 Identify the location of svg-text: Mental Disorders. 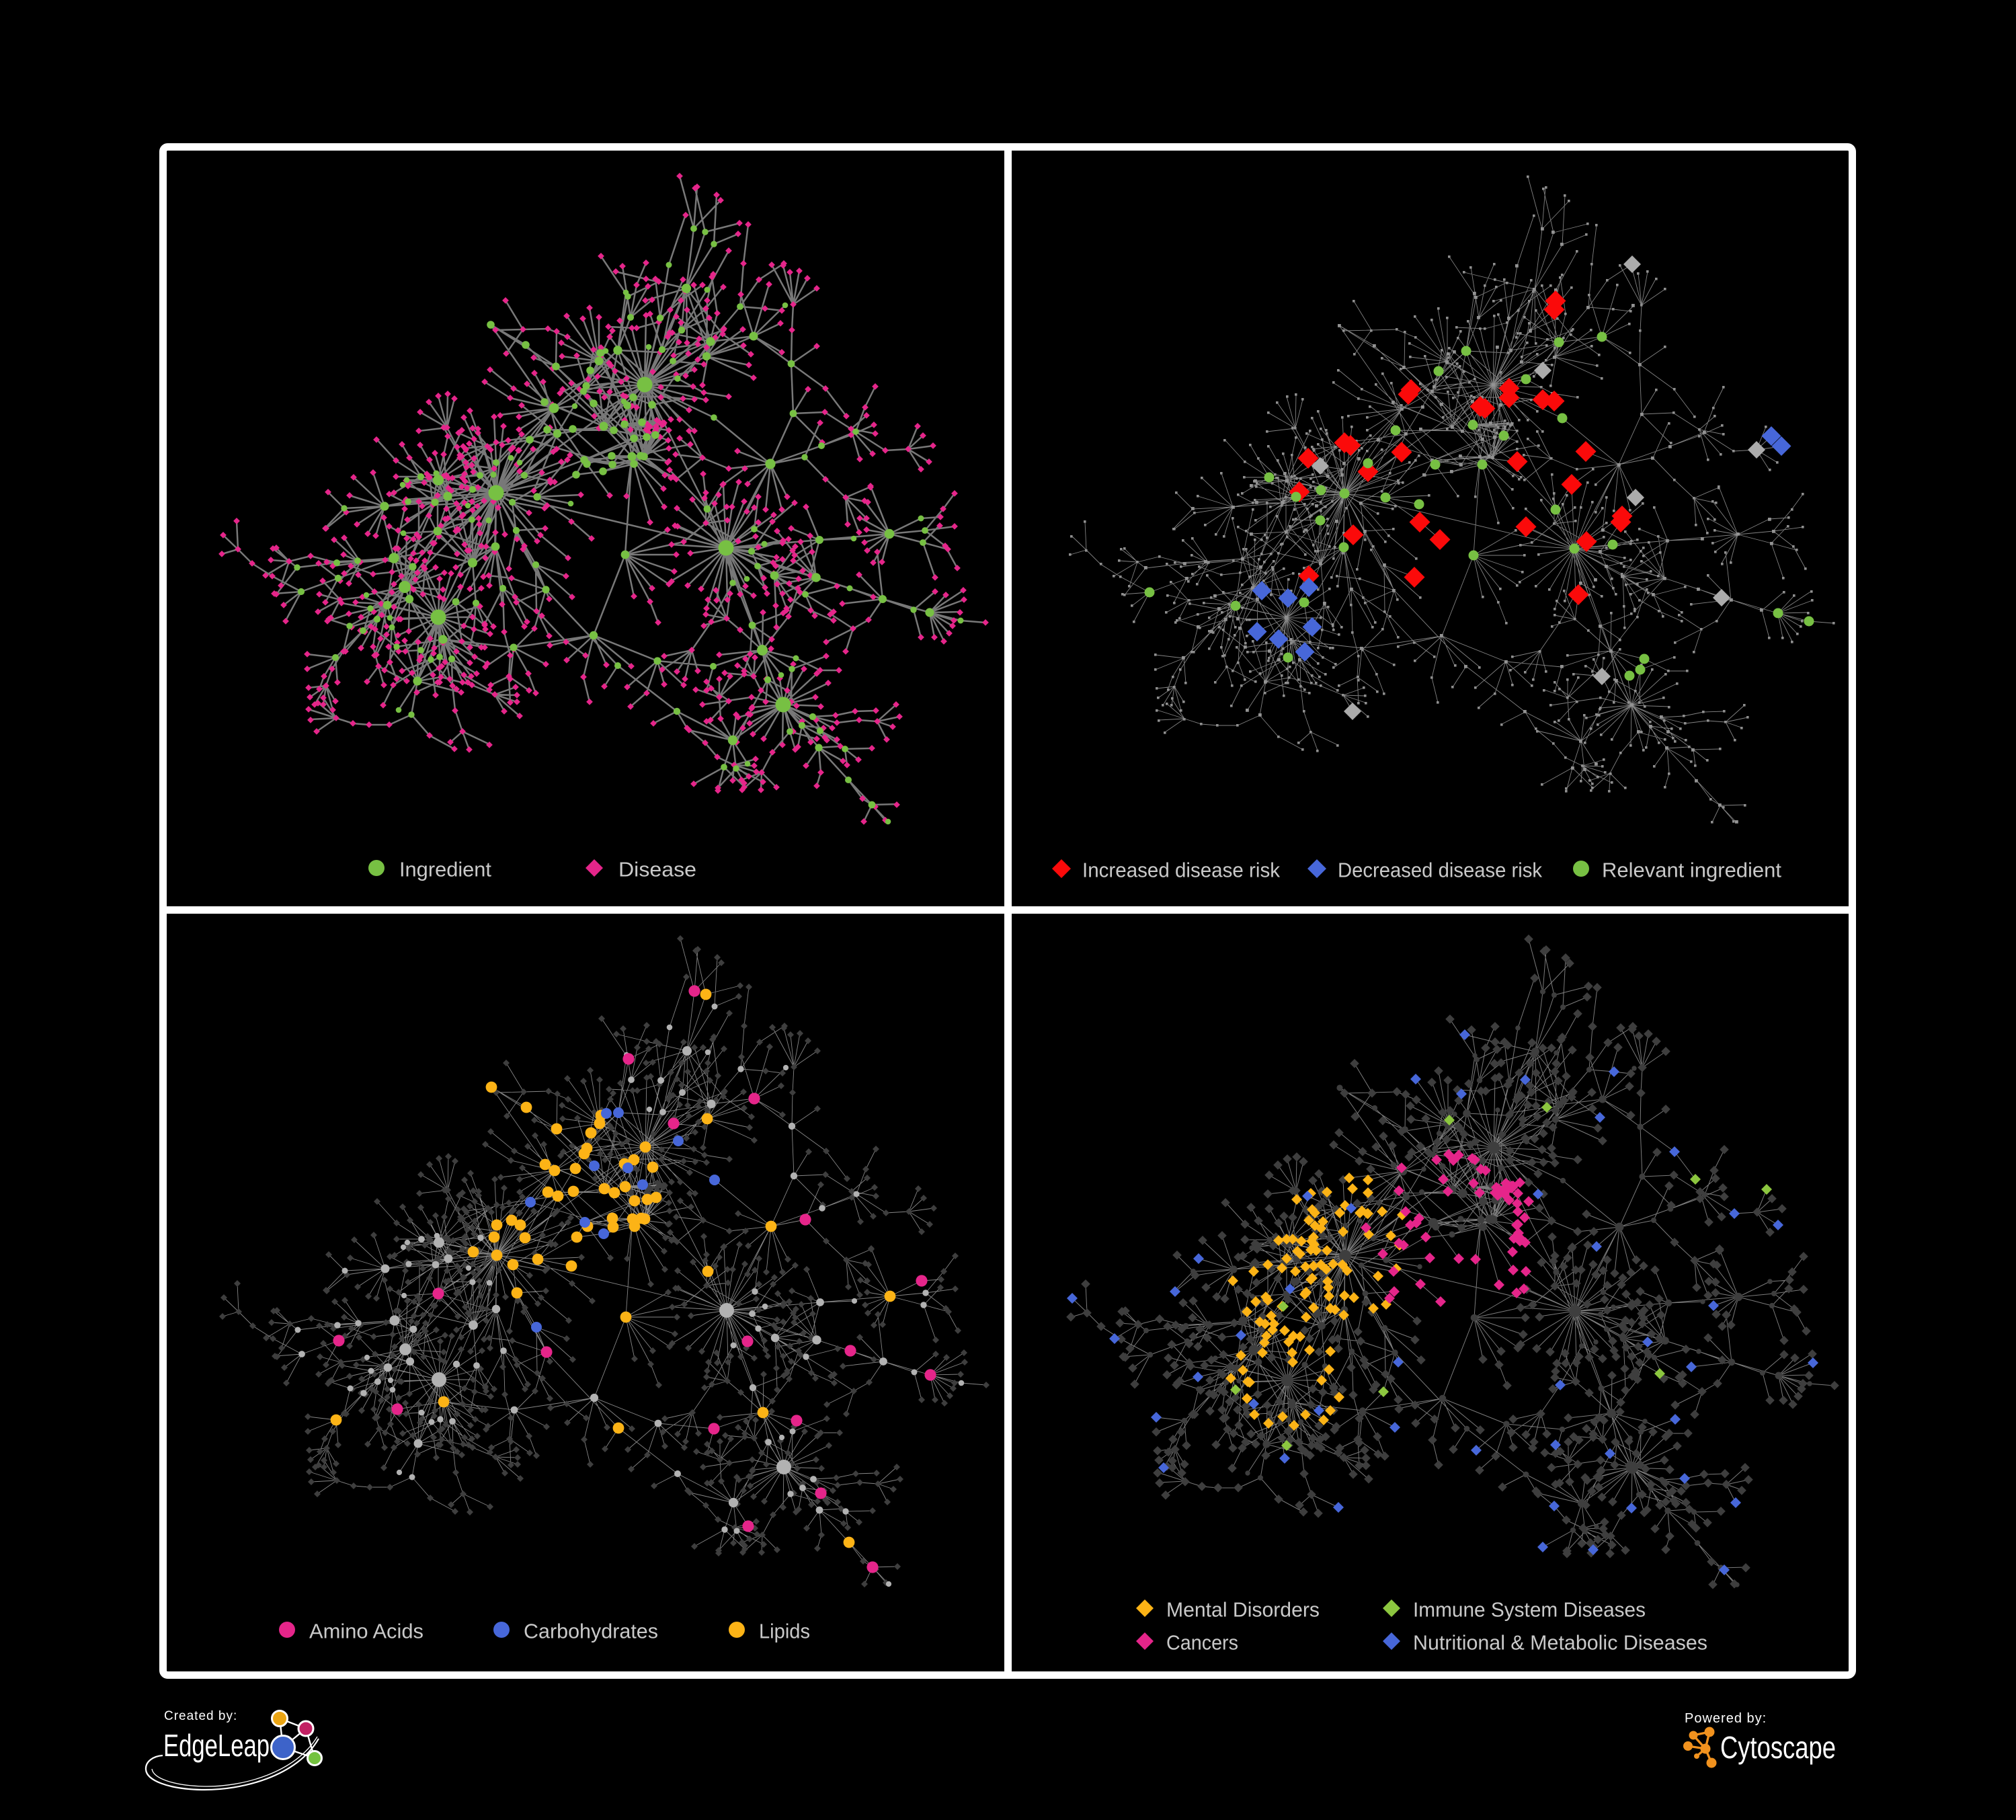
(1243, 1610).